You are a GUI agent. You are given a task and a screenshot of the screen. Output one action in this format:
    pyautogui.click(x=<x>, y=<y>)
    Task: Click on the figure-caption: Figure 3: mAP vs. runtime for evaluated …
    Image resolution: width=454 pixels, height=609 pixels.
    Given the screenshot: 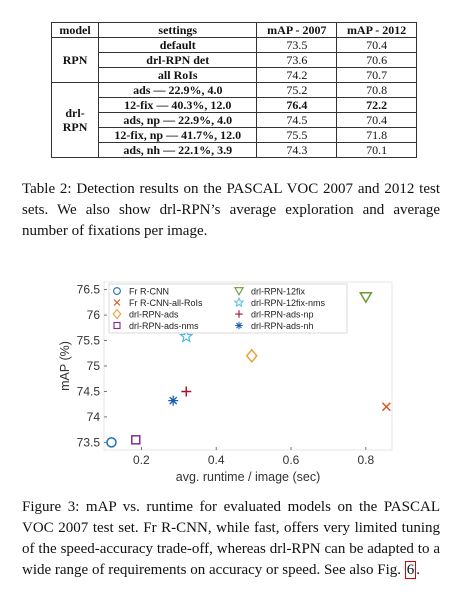 What is the action you would take?
    pyautogui.click(x=231, y=539)
    